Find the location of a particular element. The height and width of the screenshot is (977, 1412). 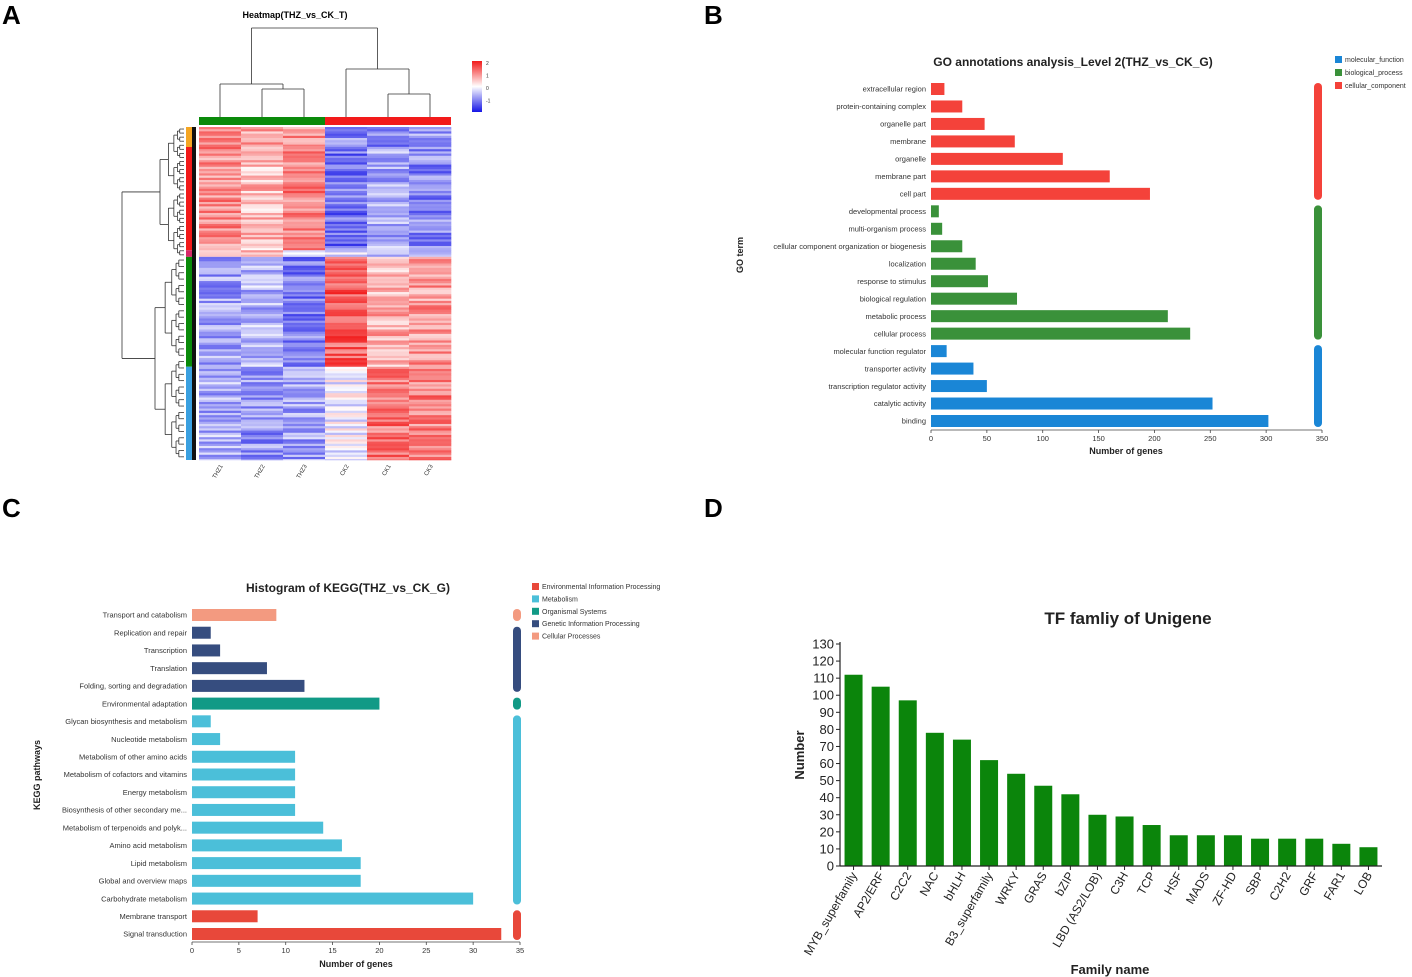

go-legend-label: biological_process is located at coordinates (1374, 73).